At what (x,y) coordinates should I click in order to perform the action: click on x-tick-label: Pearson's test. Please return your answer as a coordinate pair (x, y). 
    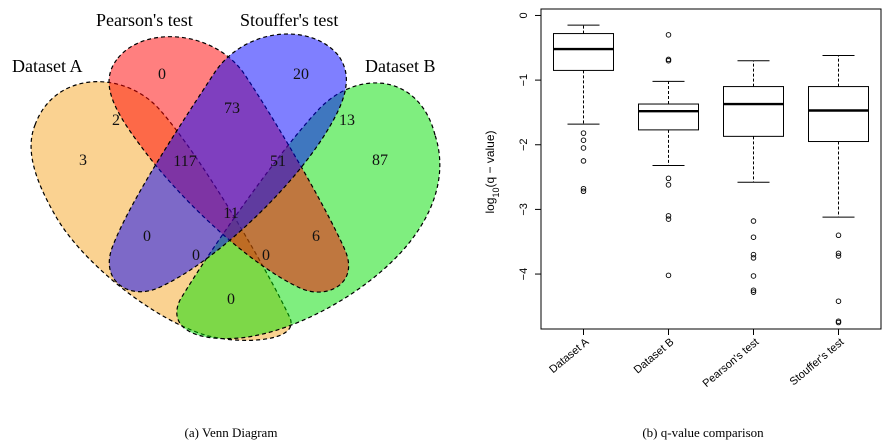
    Looking at the image, I should click on (731, 363).